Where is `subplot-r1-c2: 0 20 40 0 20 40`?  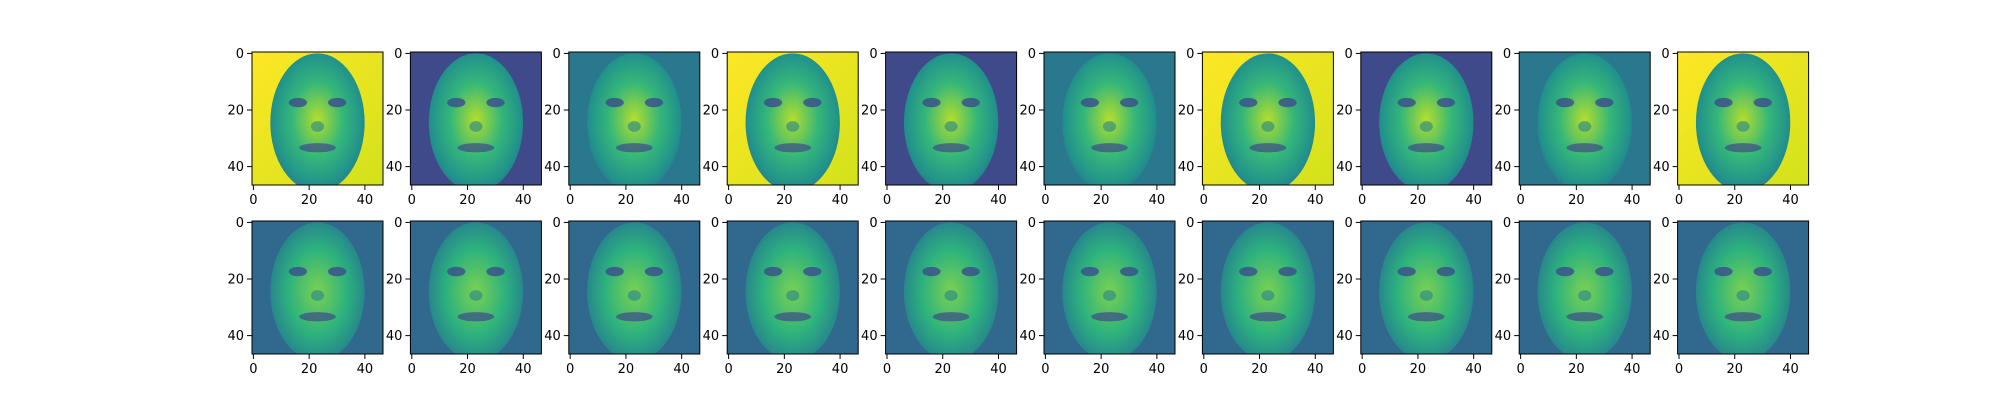
subplot-r1-c2: 0 20 40 0 20 40 is located at coordinates (622, 296).